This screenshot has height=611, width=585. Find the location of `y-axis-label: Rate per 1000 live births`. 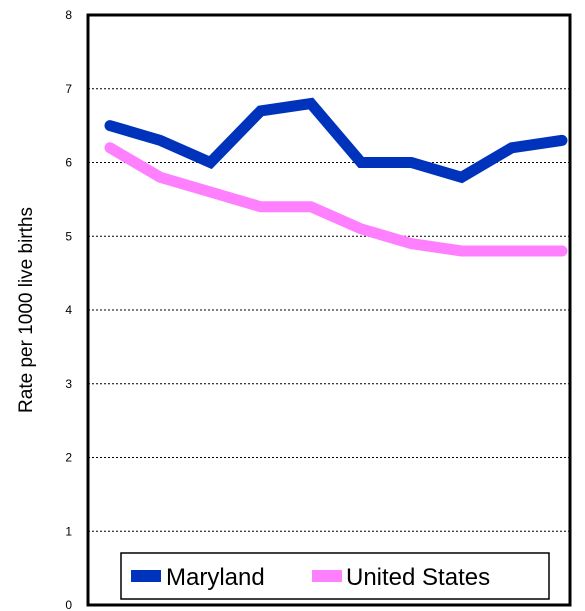

y-axis-label: Rate per 1000 live births is located at coordinates (26, 310).